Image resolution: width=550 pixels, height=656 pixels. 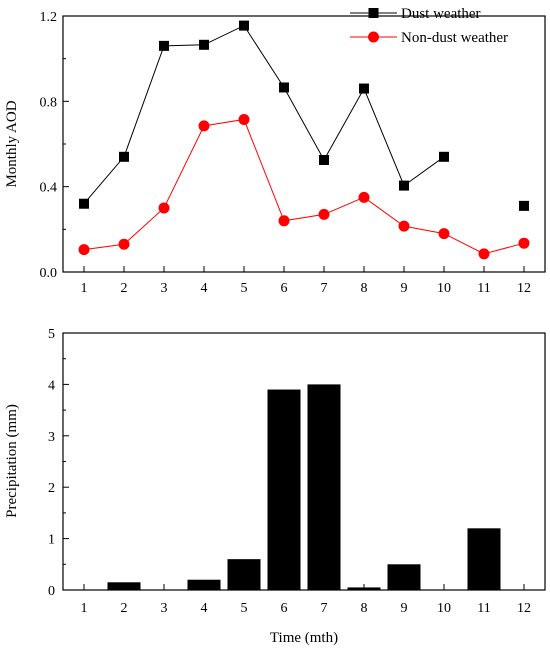 What do you see at coordinates (244, 288) in the screenshot?
I see `aod-x-tick-label: 5` at bounding box center [244, 288].